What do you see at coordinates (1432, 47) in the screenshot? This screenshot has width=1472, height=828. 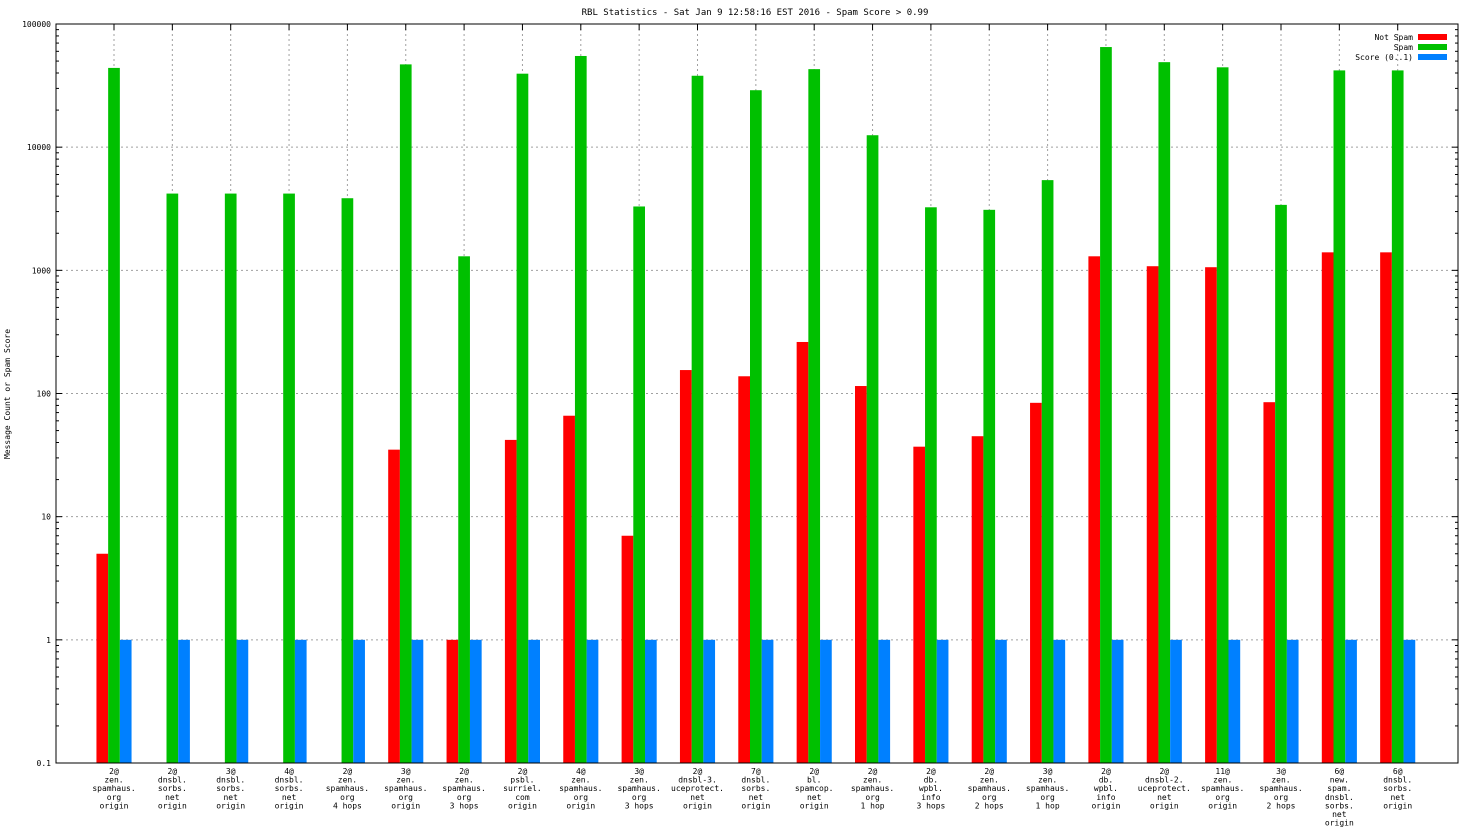 I see `legend-swatch` at bounding box center [1432, 47].